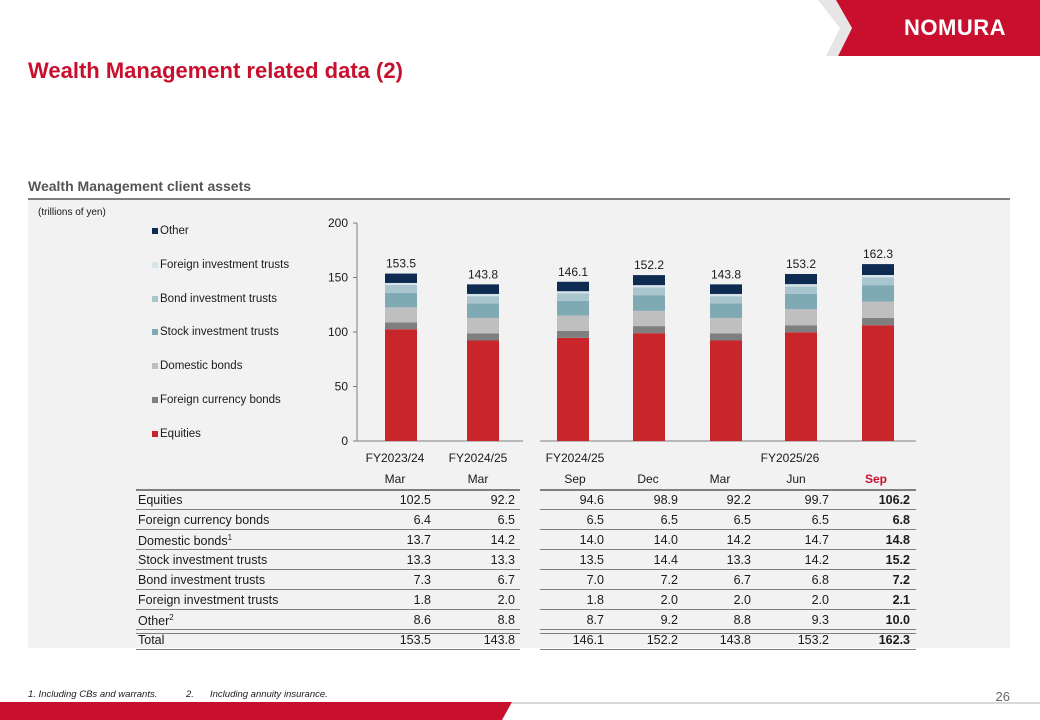 Image resolution: width=1040 pixels, height=720 pixels. I want to click on section-title: Wealth Management client assets, so click(140, 186).